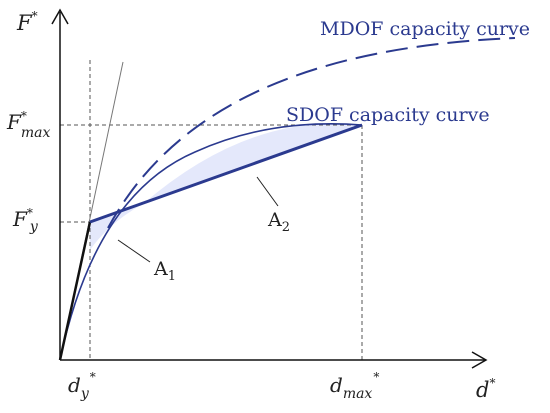  What do you see at coordinates (28, 125) in the screenshot?
I see `f-max-label: F* max` at bounding box center [28, 125].